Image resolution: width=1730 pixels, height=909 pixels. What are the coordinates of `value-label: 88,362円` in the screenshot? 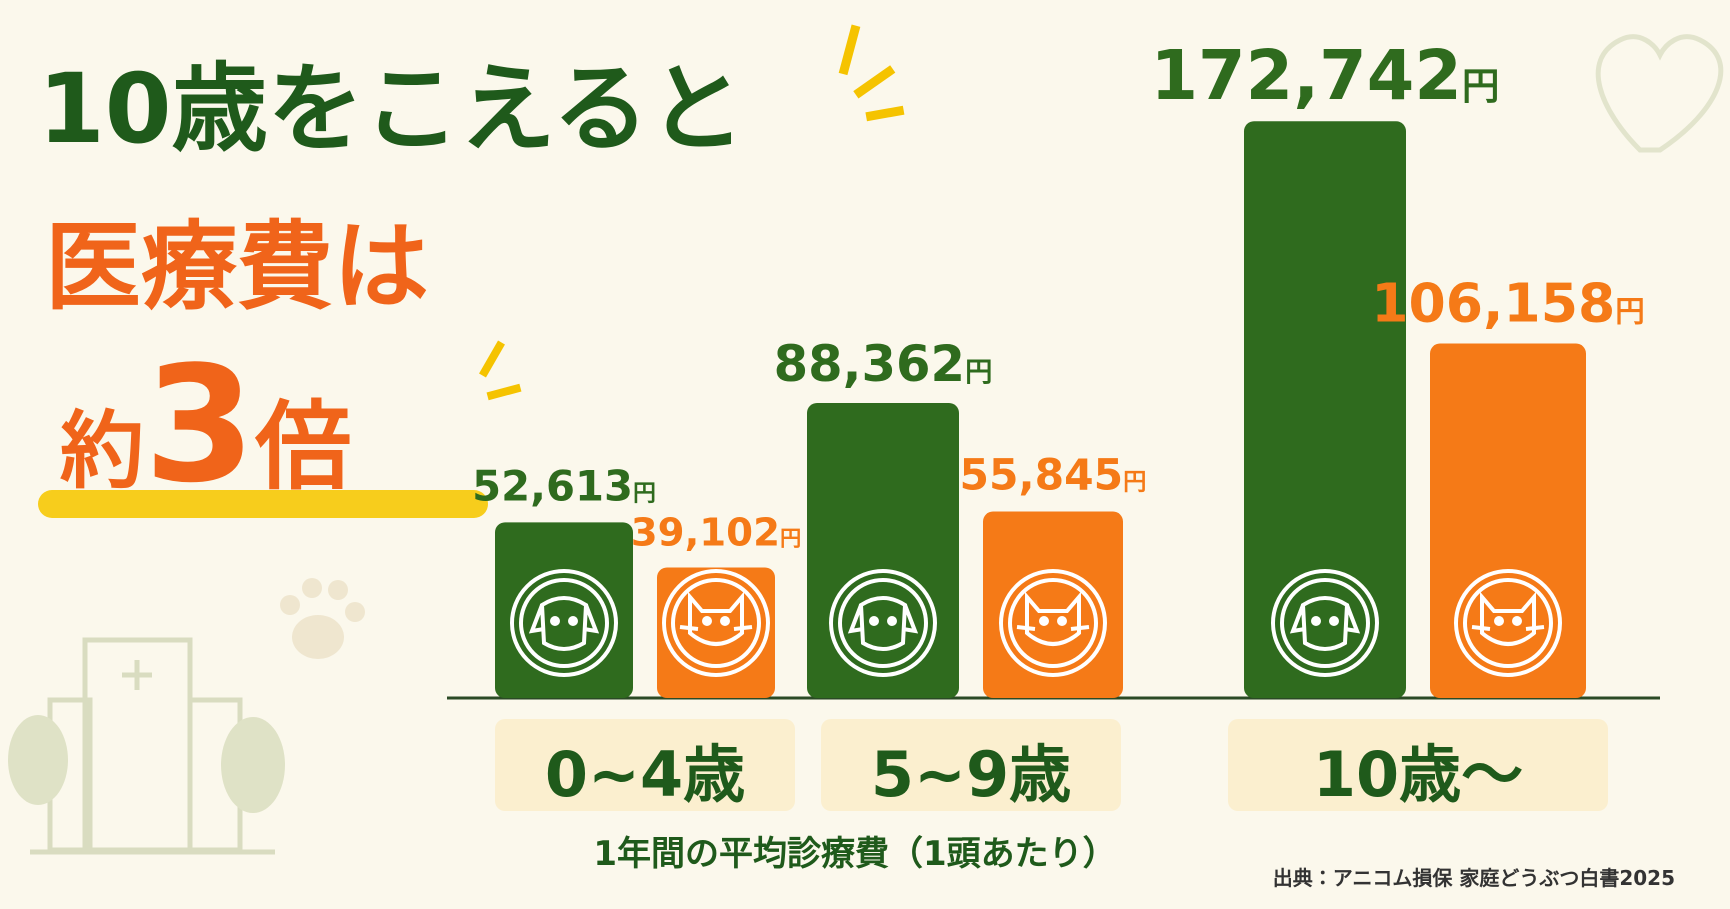 It's located at (883, 364).